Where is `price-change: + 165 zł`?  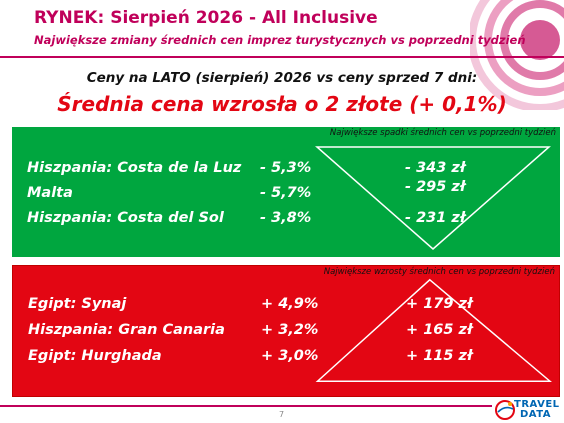
price-change: + 165 zł is located at coordinates (439, 330).